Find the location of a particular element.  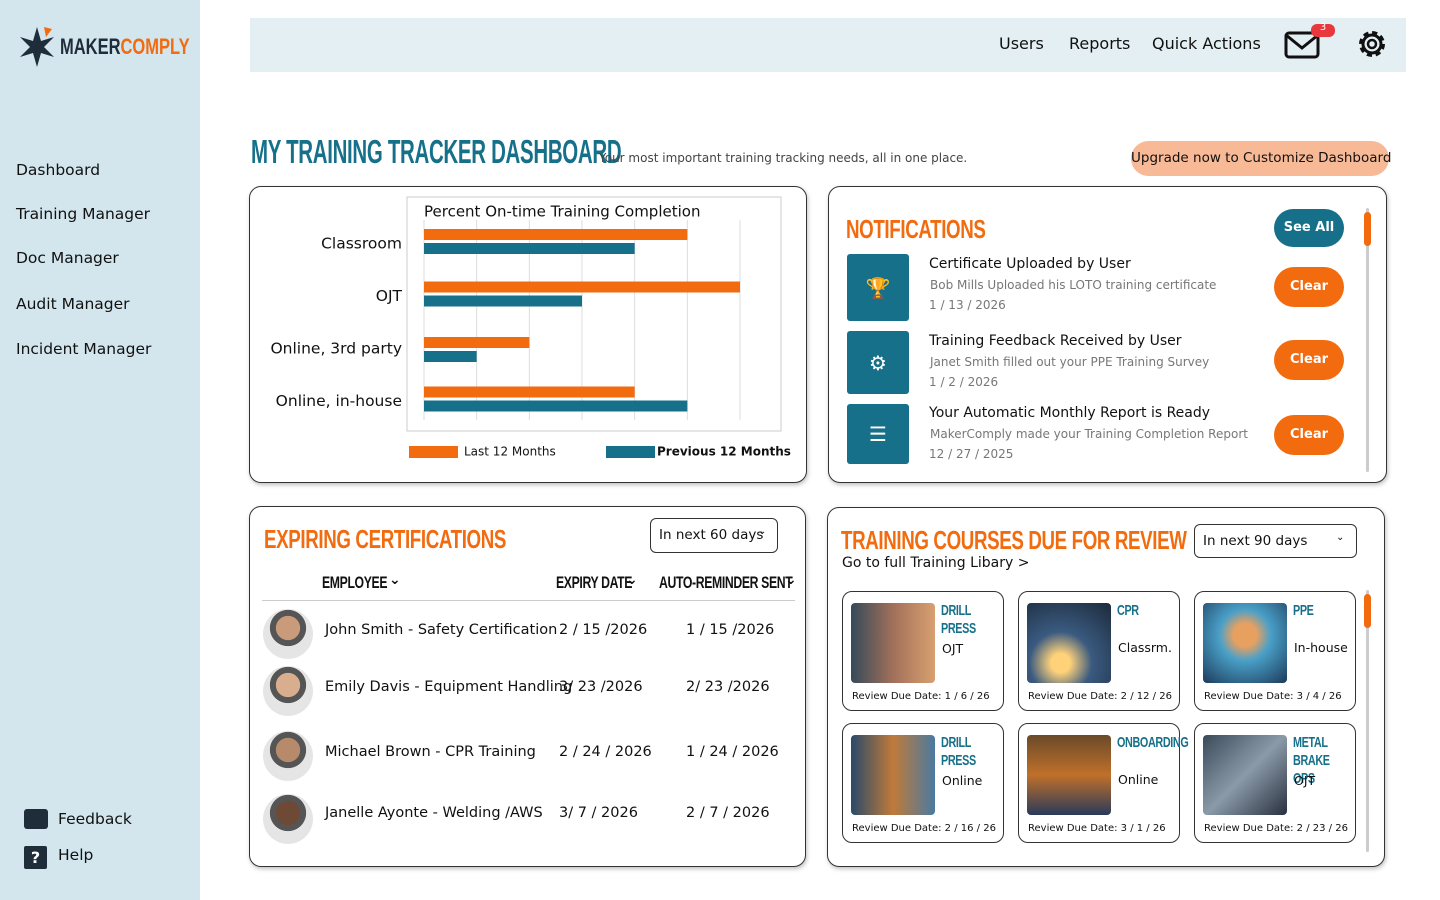

course-name: ONBOARDING is located at coordinates (1153, 742).